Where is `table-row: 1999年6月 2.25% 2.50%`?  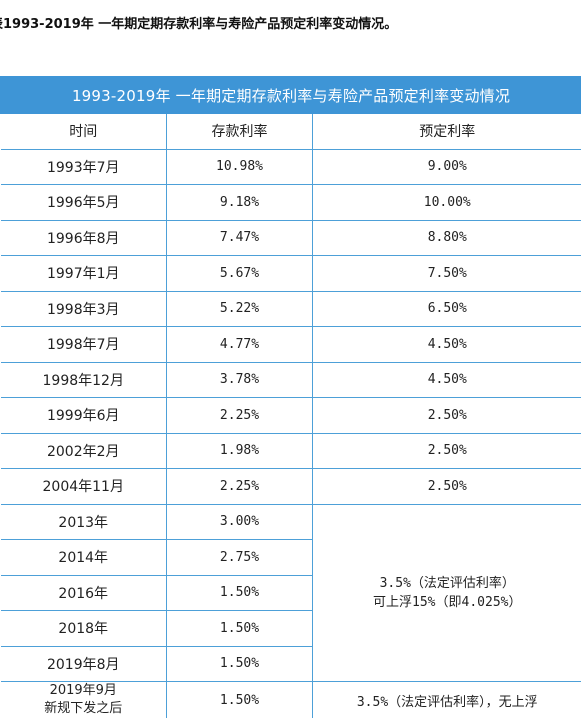 table-row: 1999年6月 2.25% 2.50% is located at coordinates (290, 415).